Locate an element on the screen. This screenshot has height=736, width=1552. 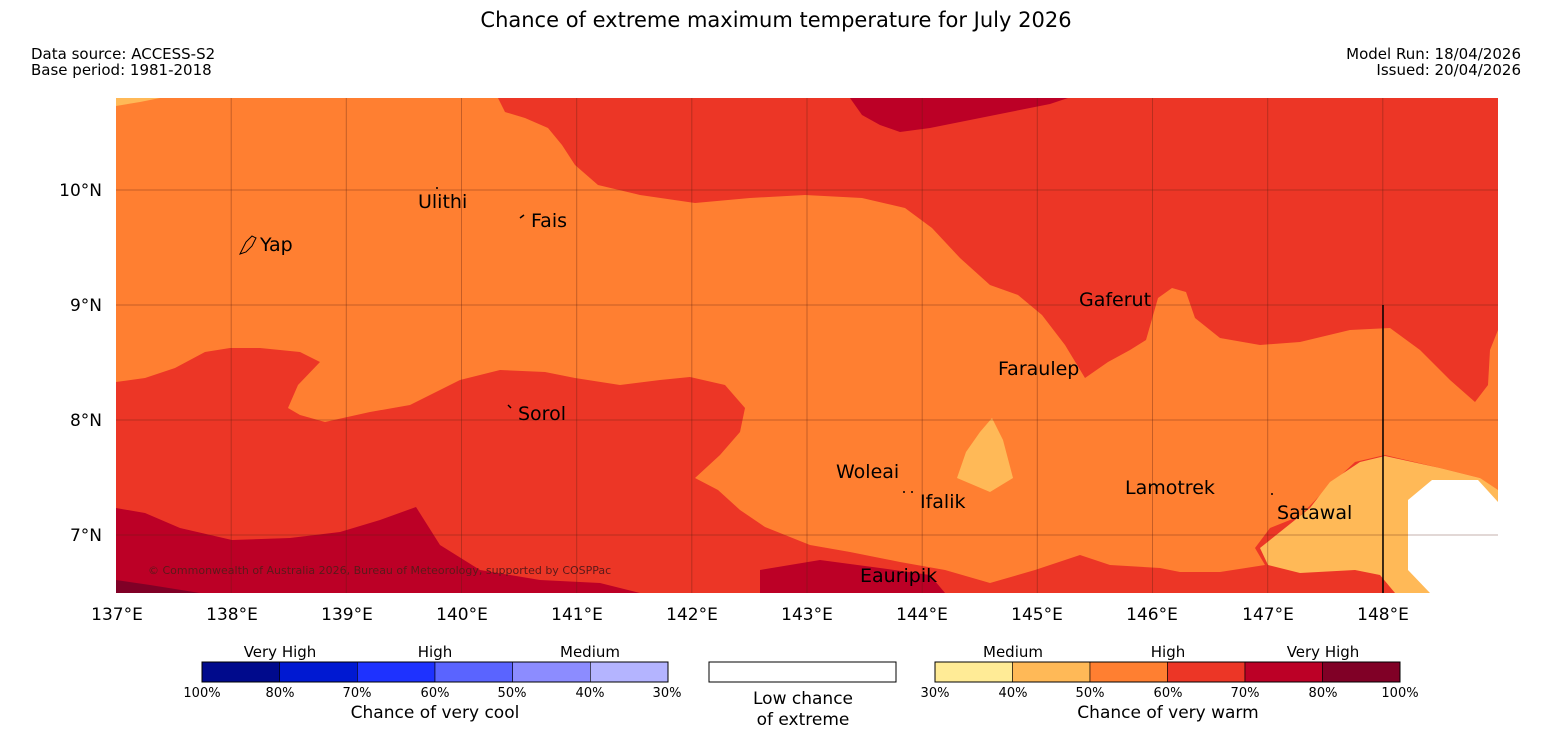
legend-warm-border is located at coordinates (1167, 672).